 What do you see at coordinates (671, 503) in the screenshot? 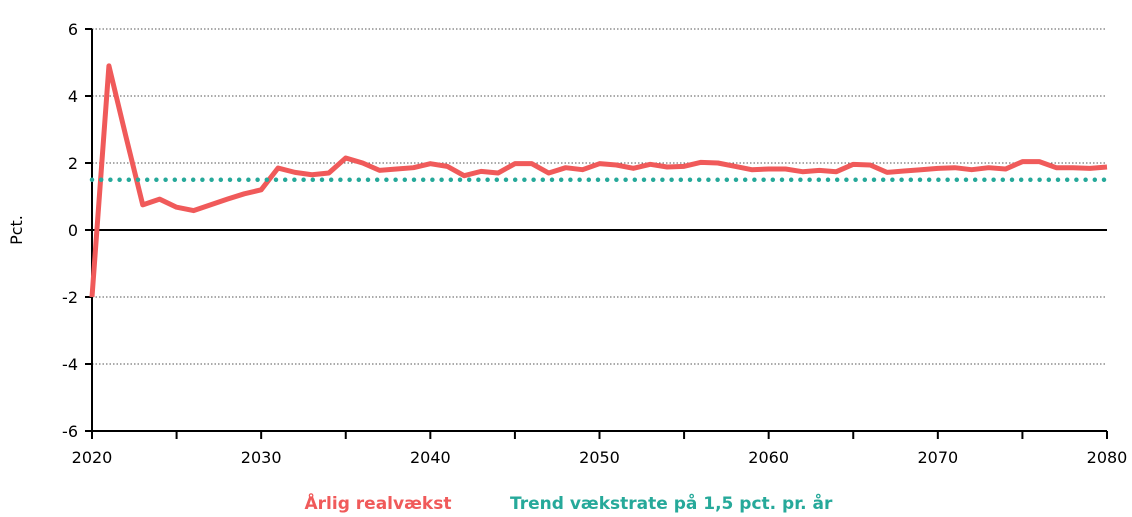
I see `legend-item-trend: Trend vækstrate på 1,5 pct. pr. år` at bounding box center [671, 503].